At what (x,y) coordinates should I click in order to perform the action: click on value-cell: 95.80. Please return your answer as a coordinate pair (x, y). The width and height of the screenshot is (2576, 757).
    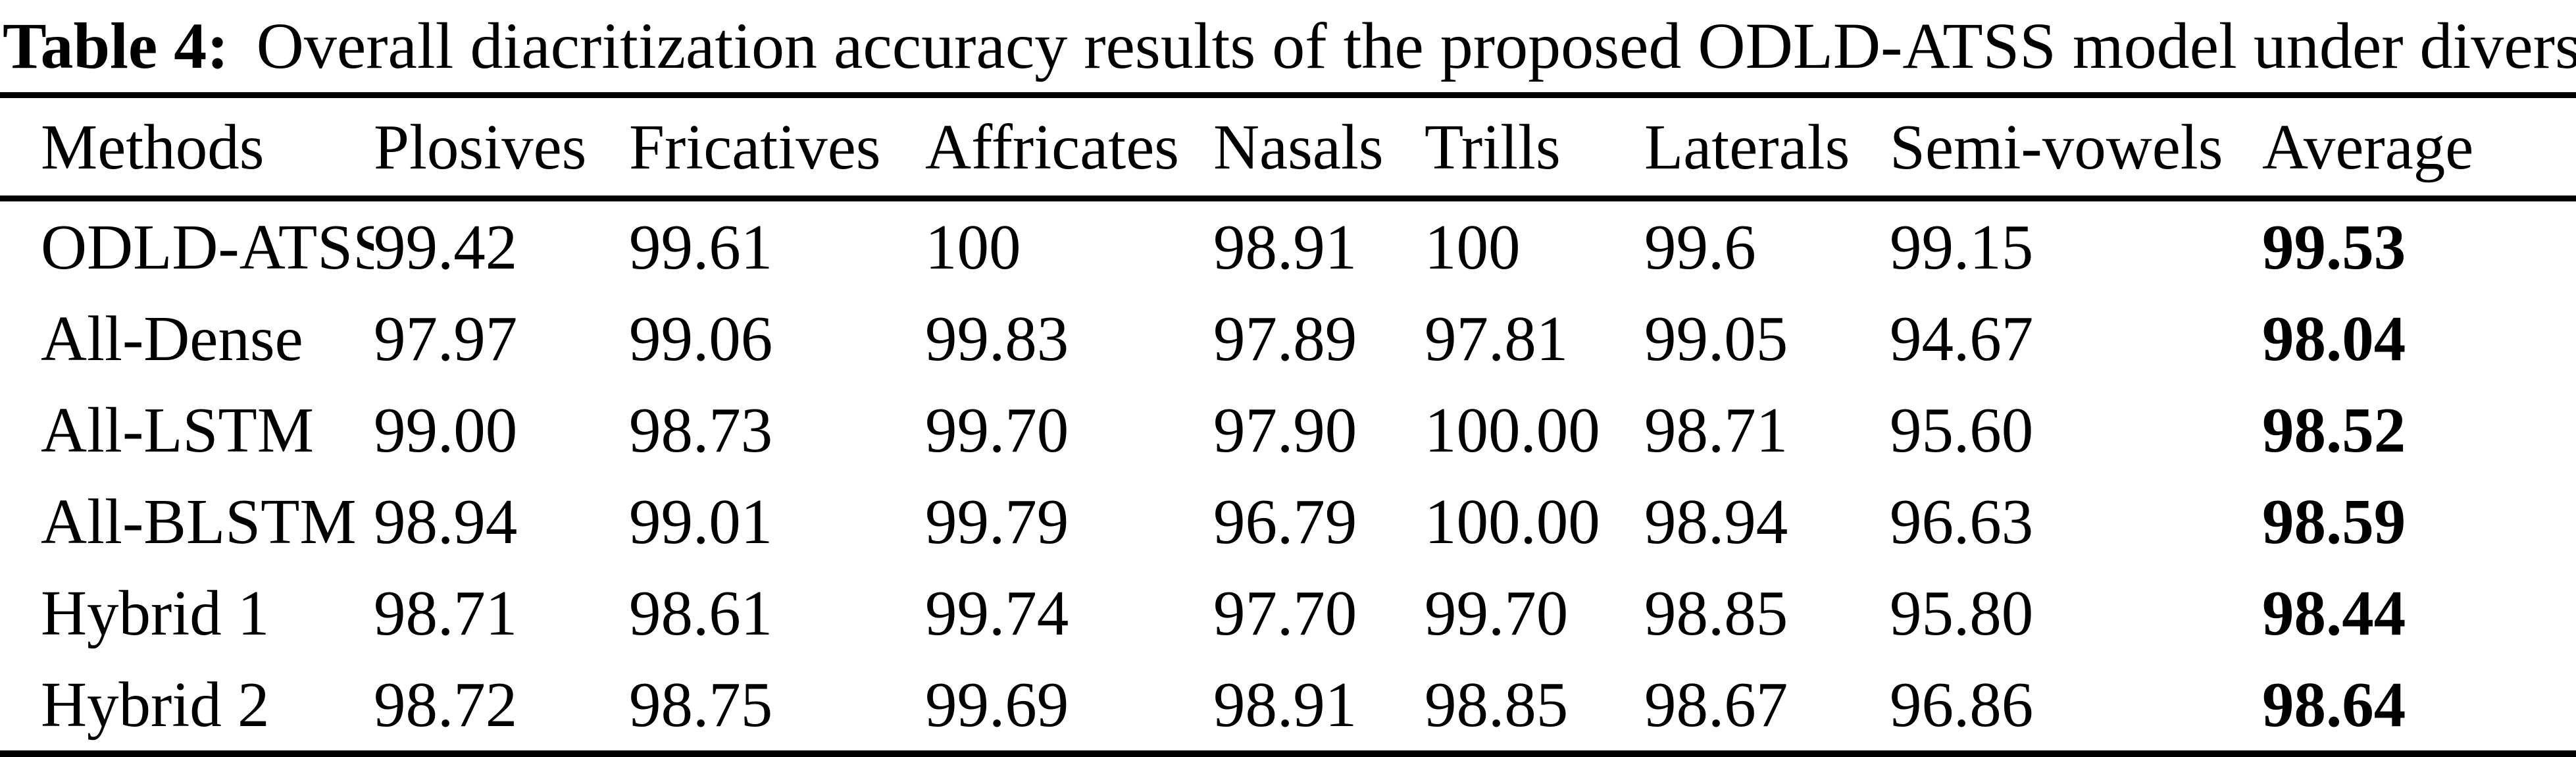
    Looking at the image, I should click on (1962, 613).